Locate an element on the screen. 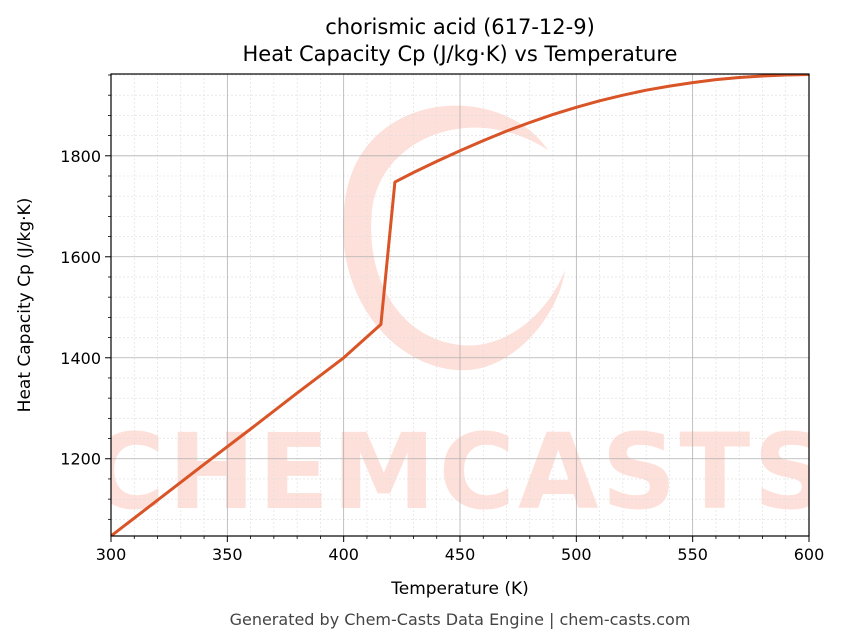 The image size is (843, 644). chart-title-line2: Heat Capacity Cp (J/kg·K) vs Temperature is located at coordinates (460, 54).